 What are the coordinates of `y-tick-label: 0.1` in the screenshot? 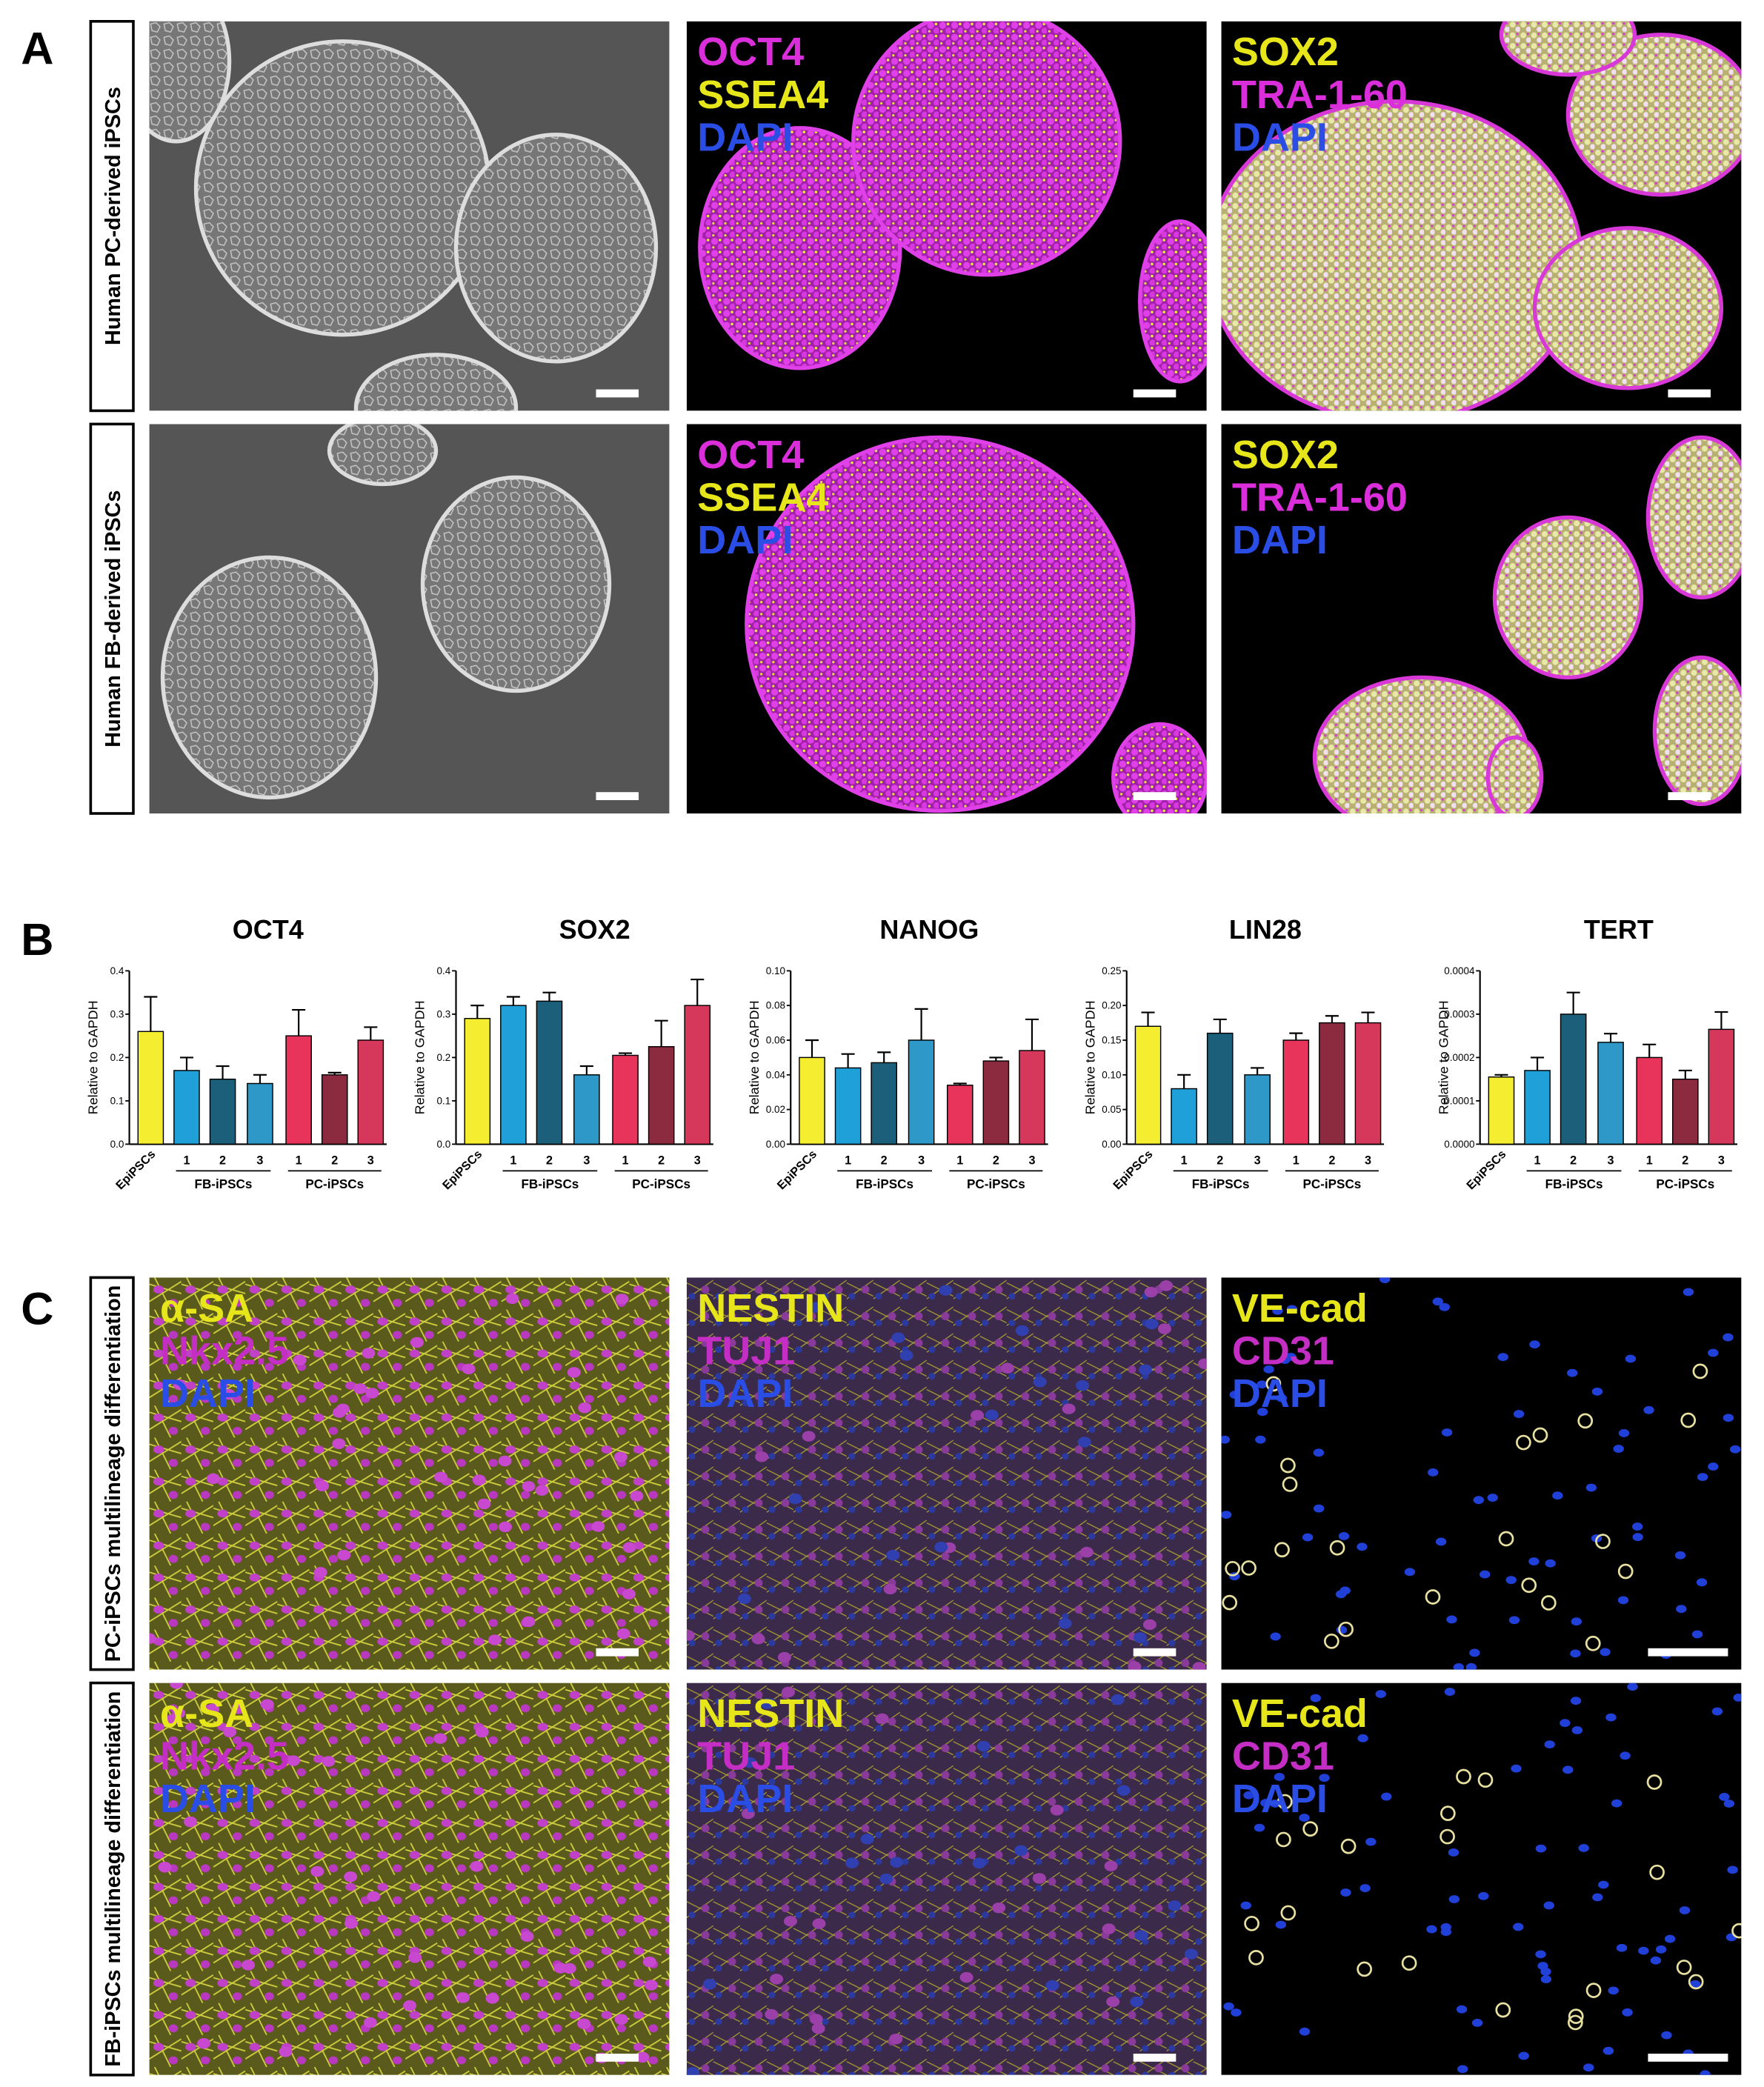 It's located at (117, 1100).